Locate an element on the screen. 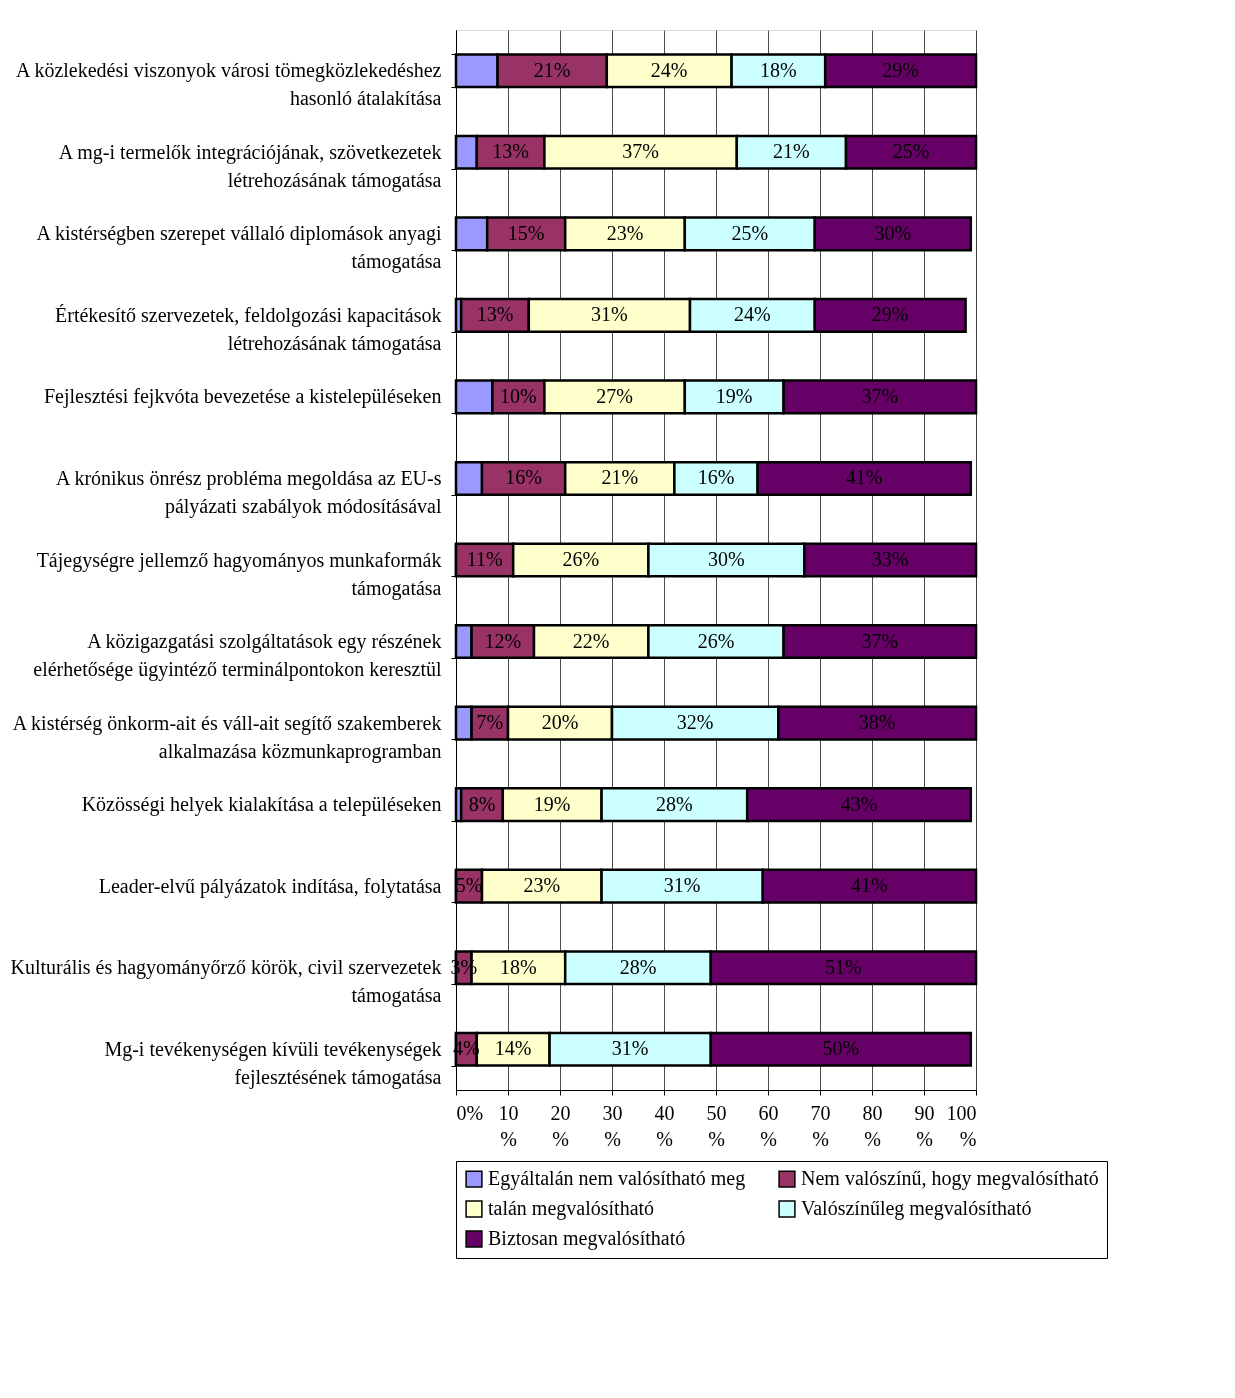 This screenshot has height=1398, width=1235. data-label: 50% is located at coordinates (841, 1048).